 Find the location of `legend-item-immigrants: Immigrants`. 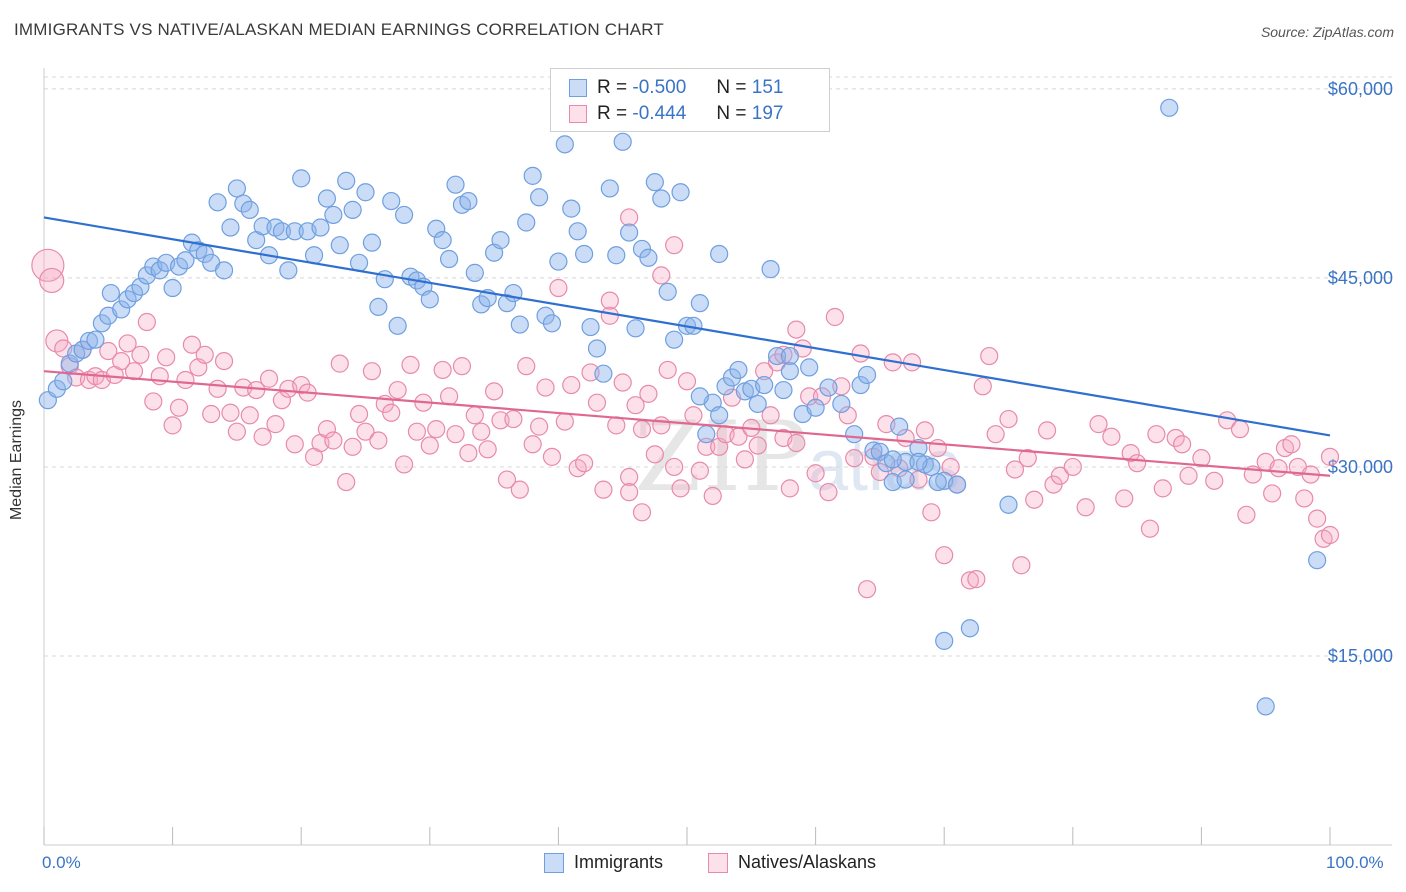

legend-item-immigrants: Immigrants is located at coordinates (603, 862).